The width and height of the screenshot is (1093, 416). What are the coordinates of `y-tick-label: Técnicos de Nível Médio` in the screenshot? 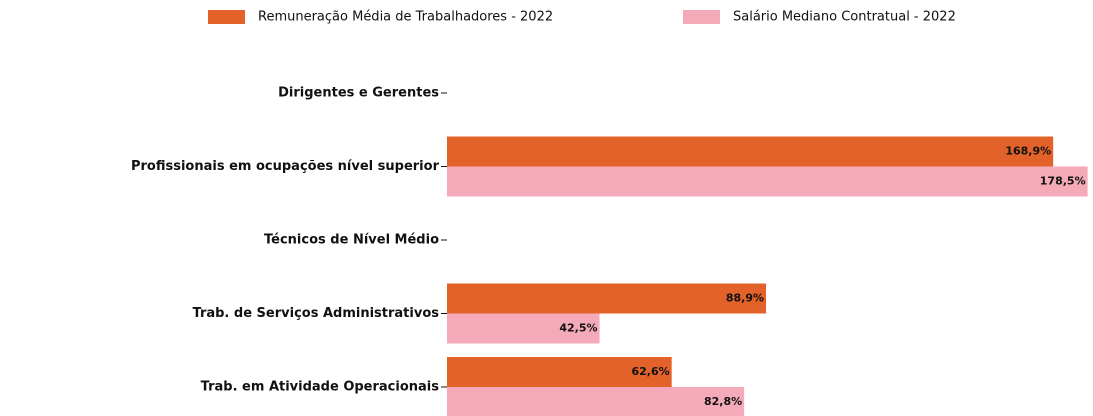 It's located at (351, 240).